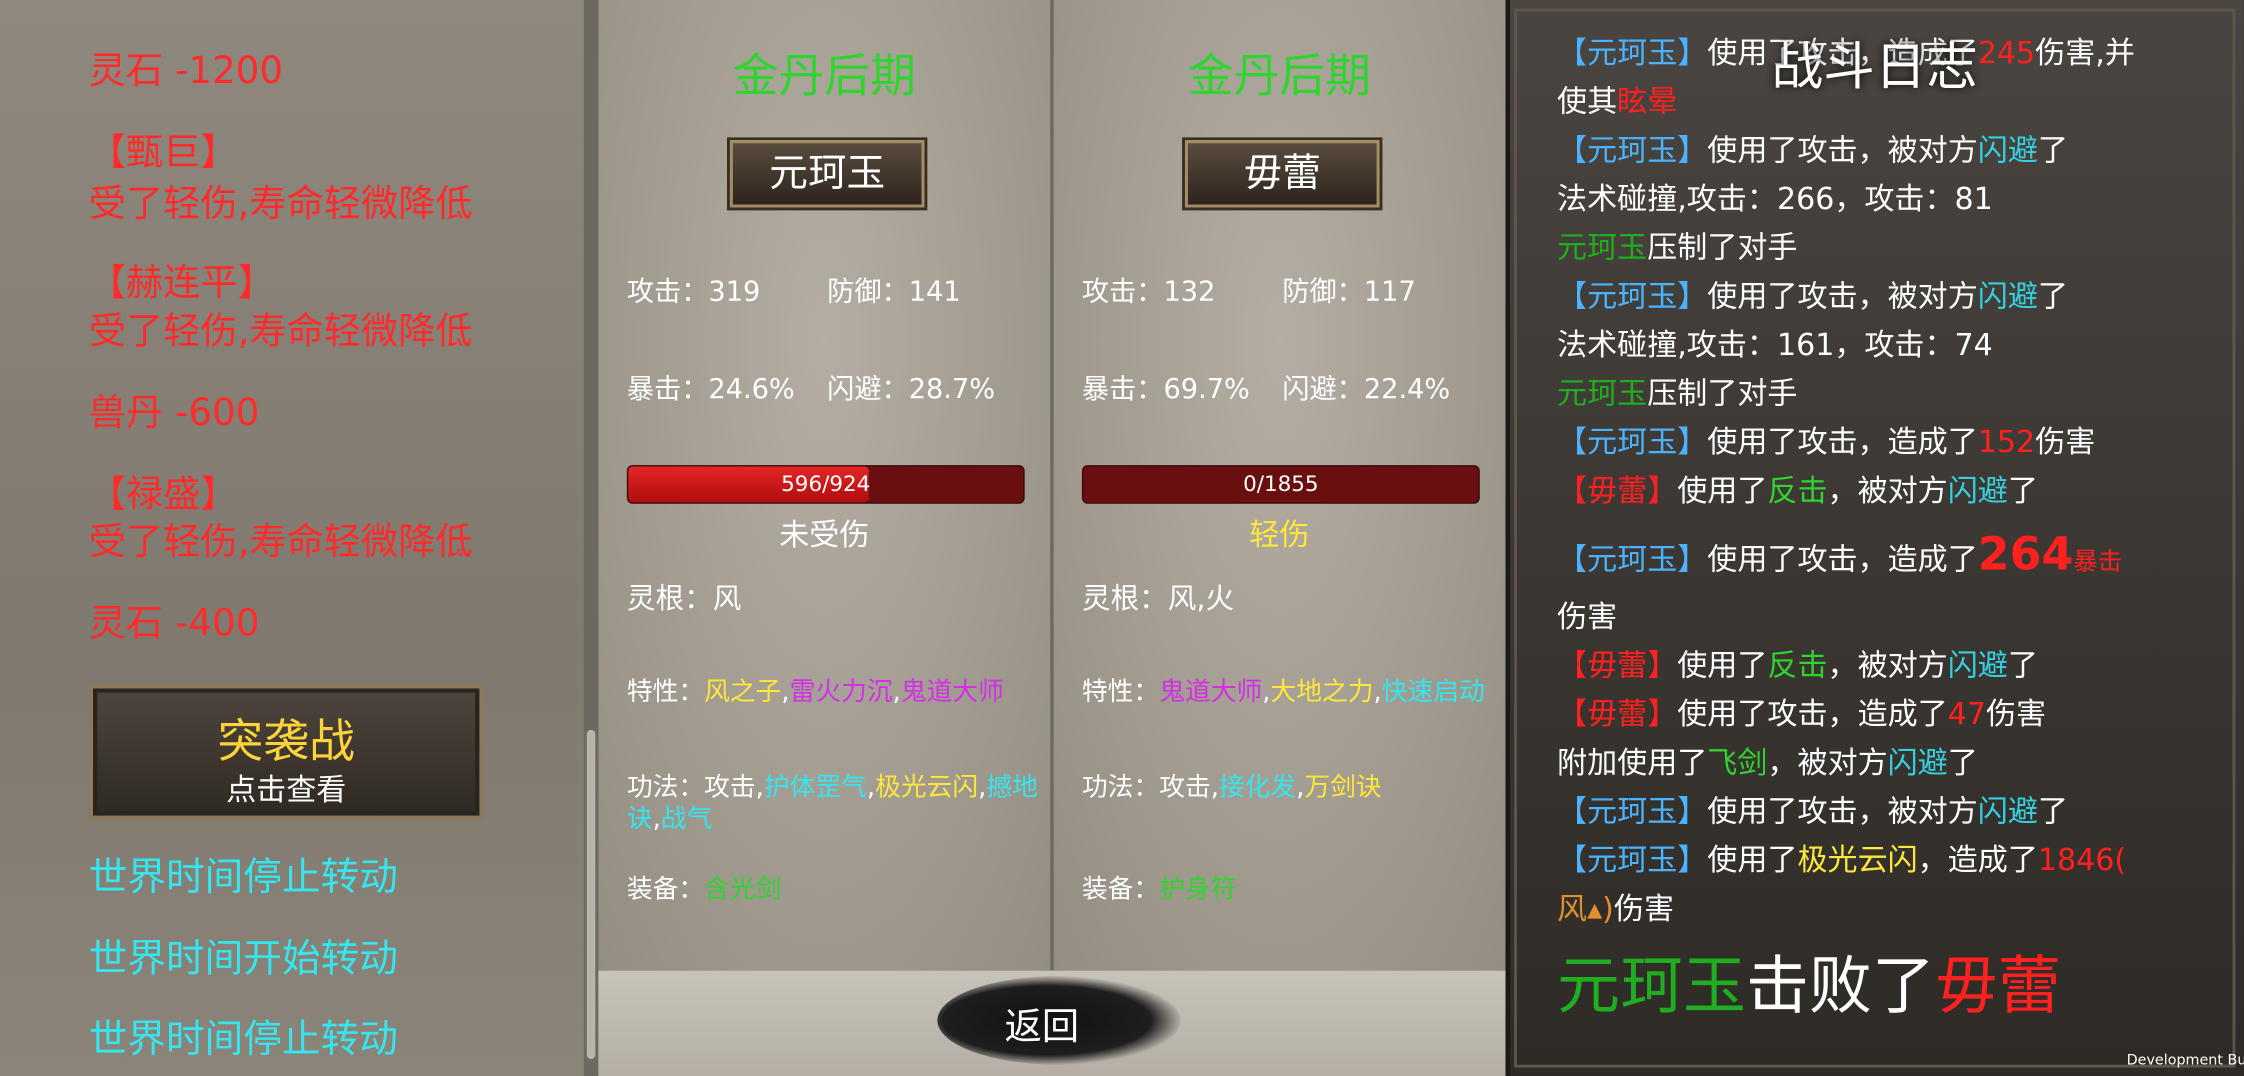  What do you see at coordinates (286, 741) in the screenshot?
I see `button-title: 突袭战` at bounding box center [286, 741].